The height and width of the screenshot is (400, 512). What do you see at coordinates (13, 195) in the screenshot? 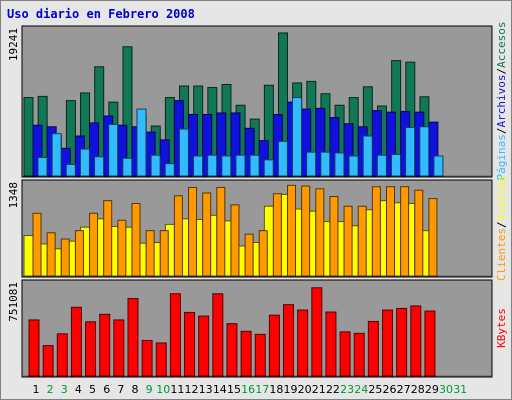
I see `scale-max-label-2: 1348` at bounding box center [13, 195].